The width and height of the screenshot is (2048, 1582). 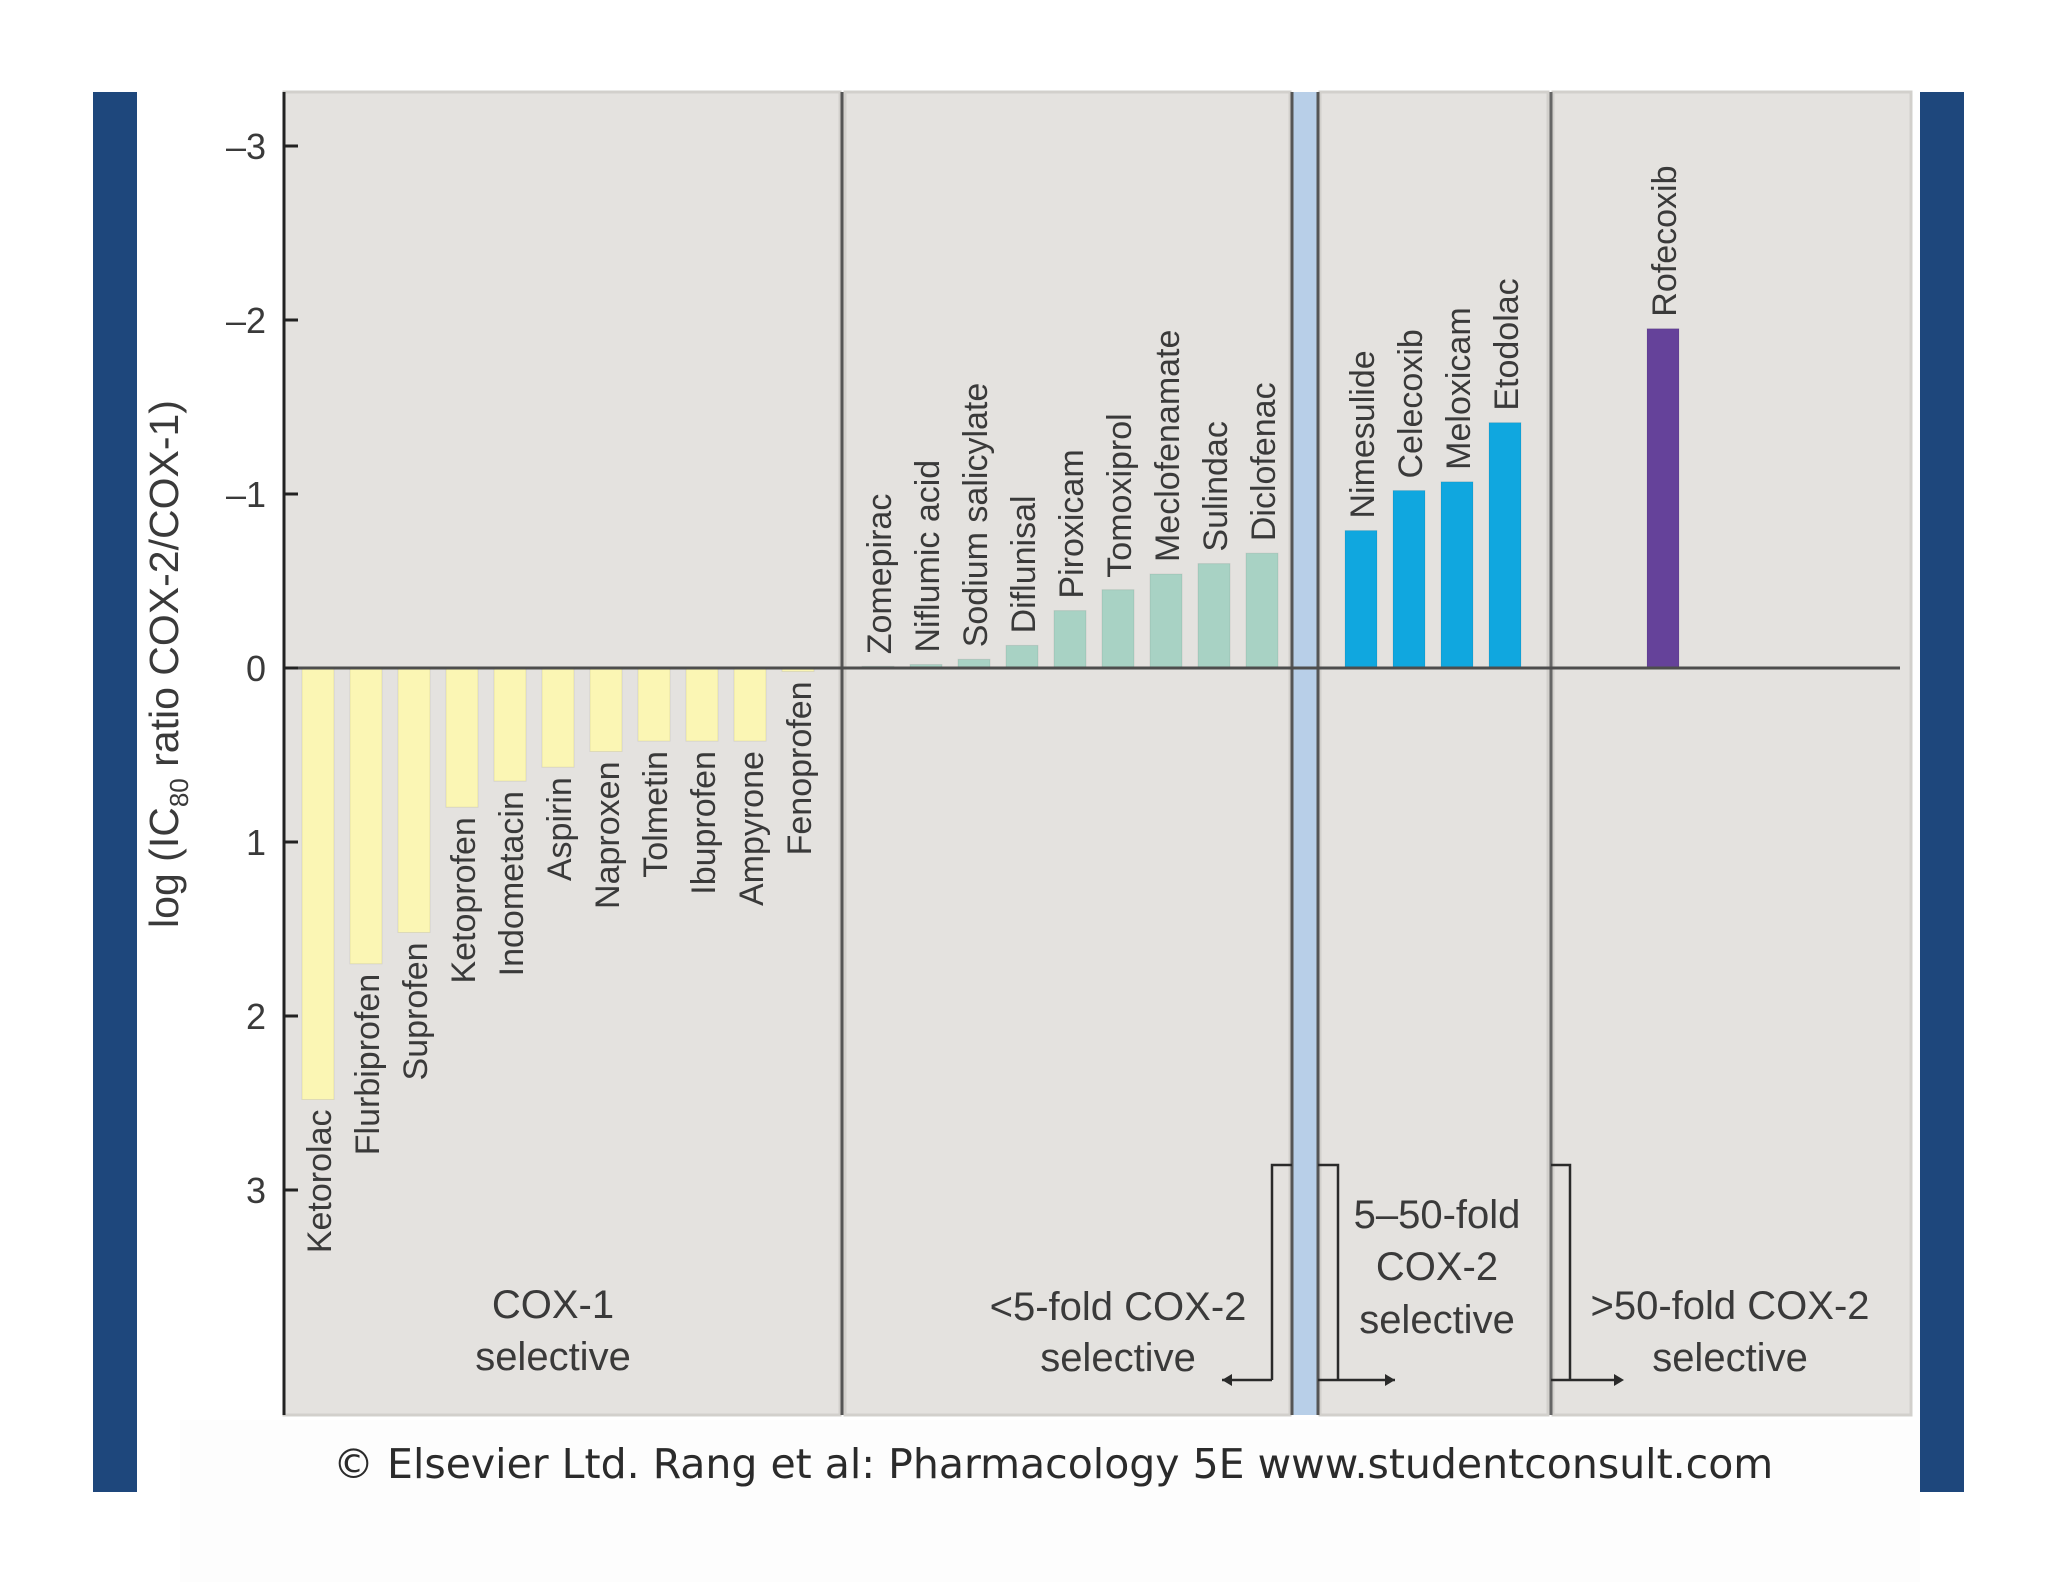 I want to click on bar-flurbiprofen, so click(x=366, y=816).